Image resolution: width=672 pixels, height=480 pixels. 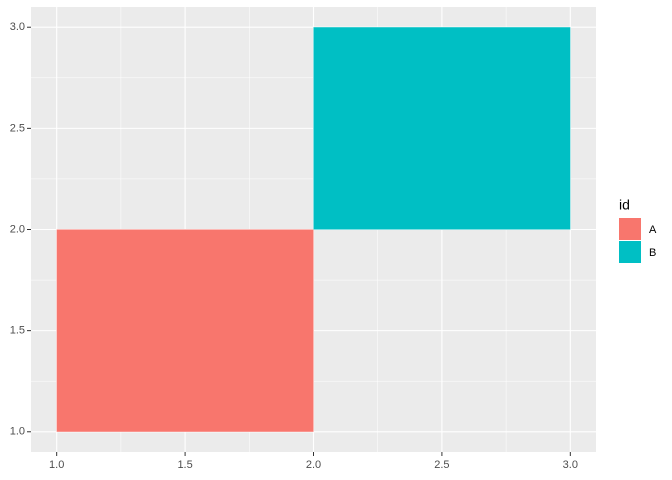 What do you see at coordinates (17, 432) in the screenshot?
I see `y-tick-label: 1.0` at bounding box center [17, 432].